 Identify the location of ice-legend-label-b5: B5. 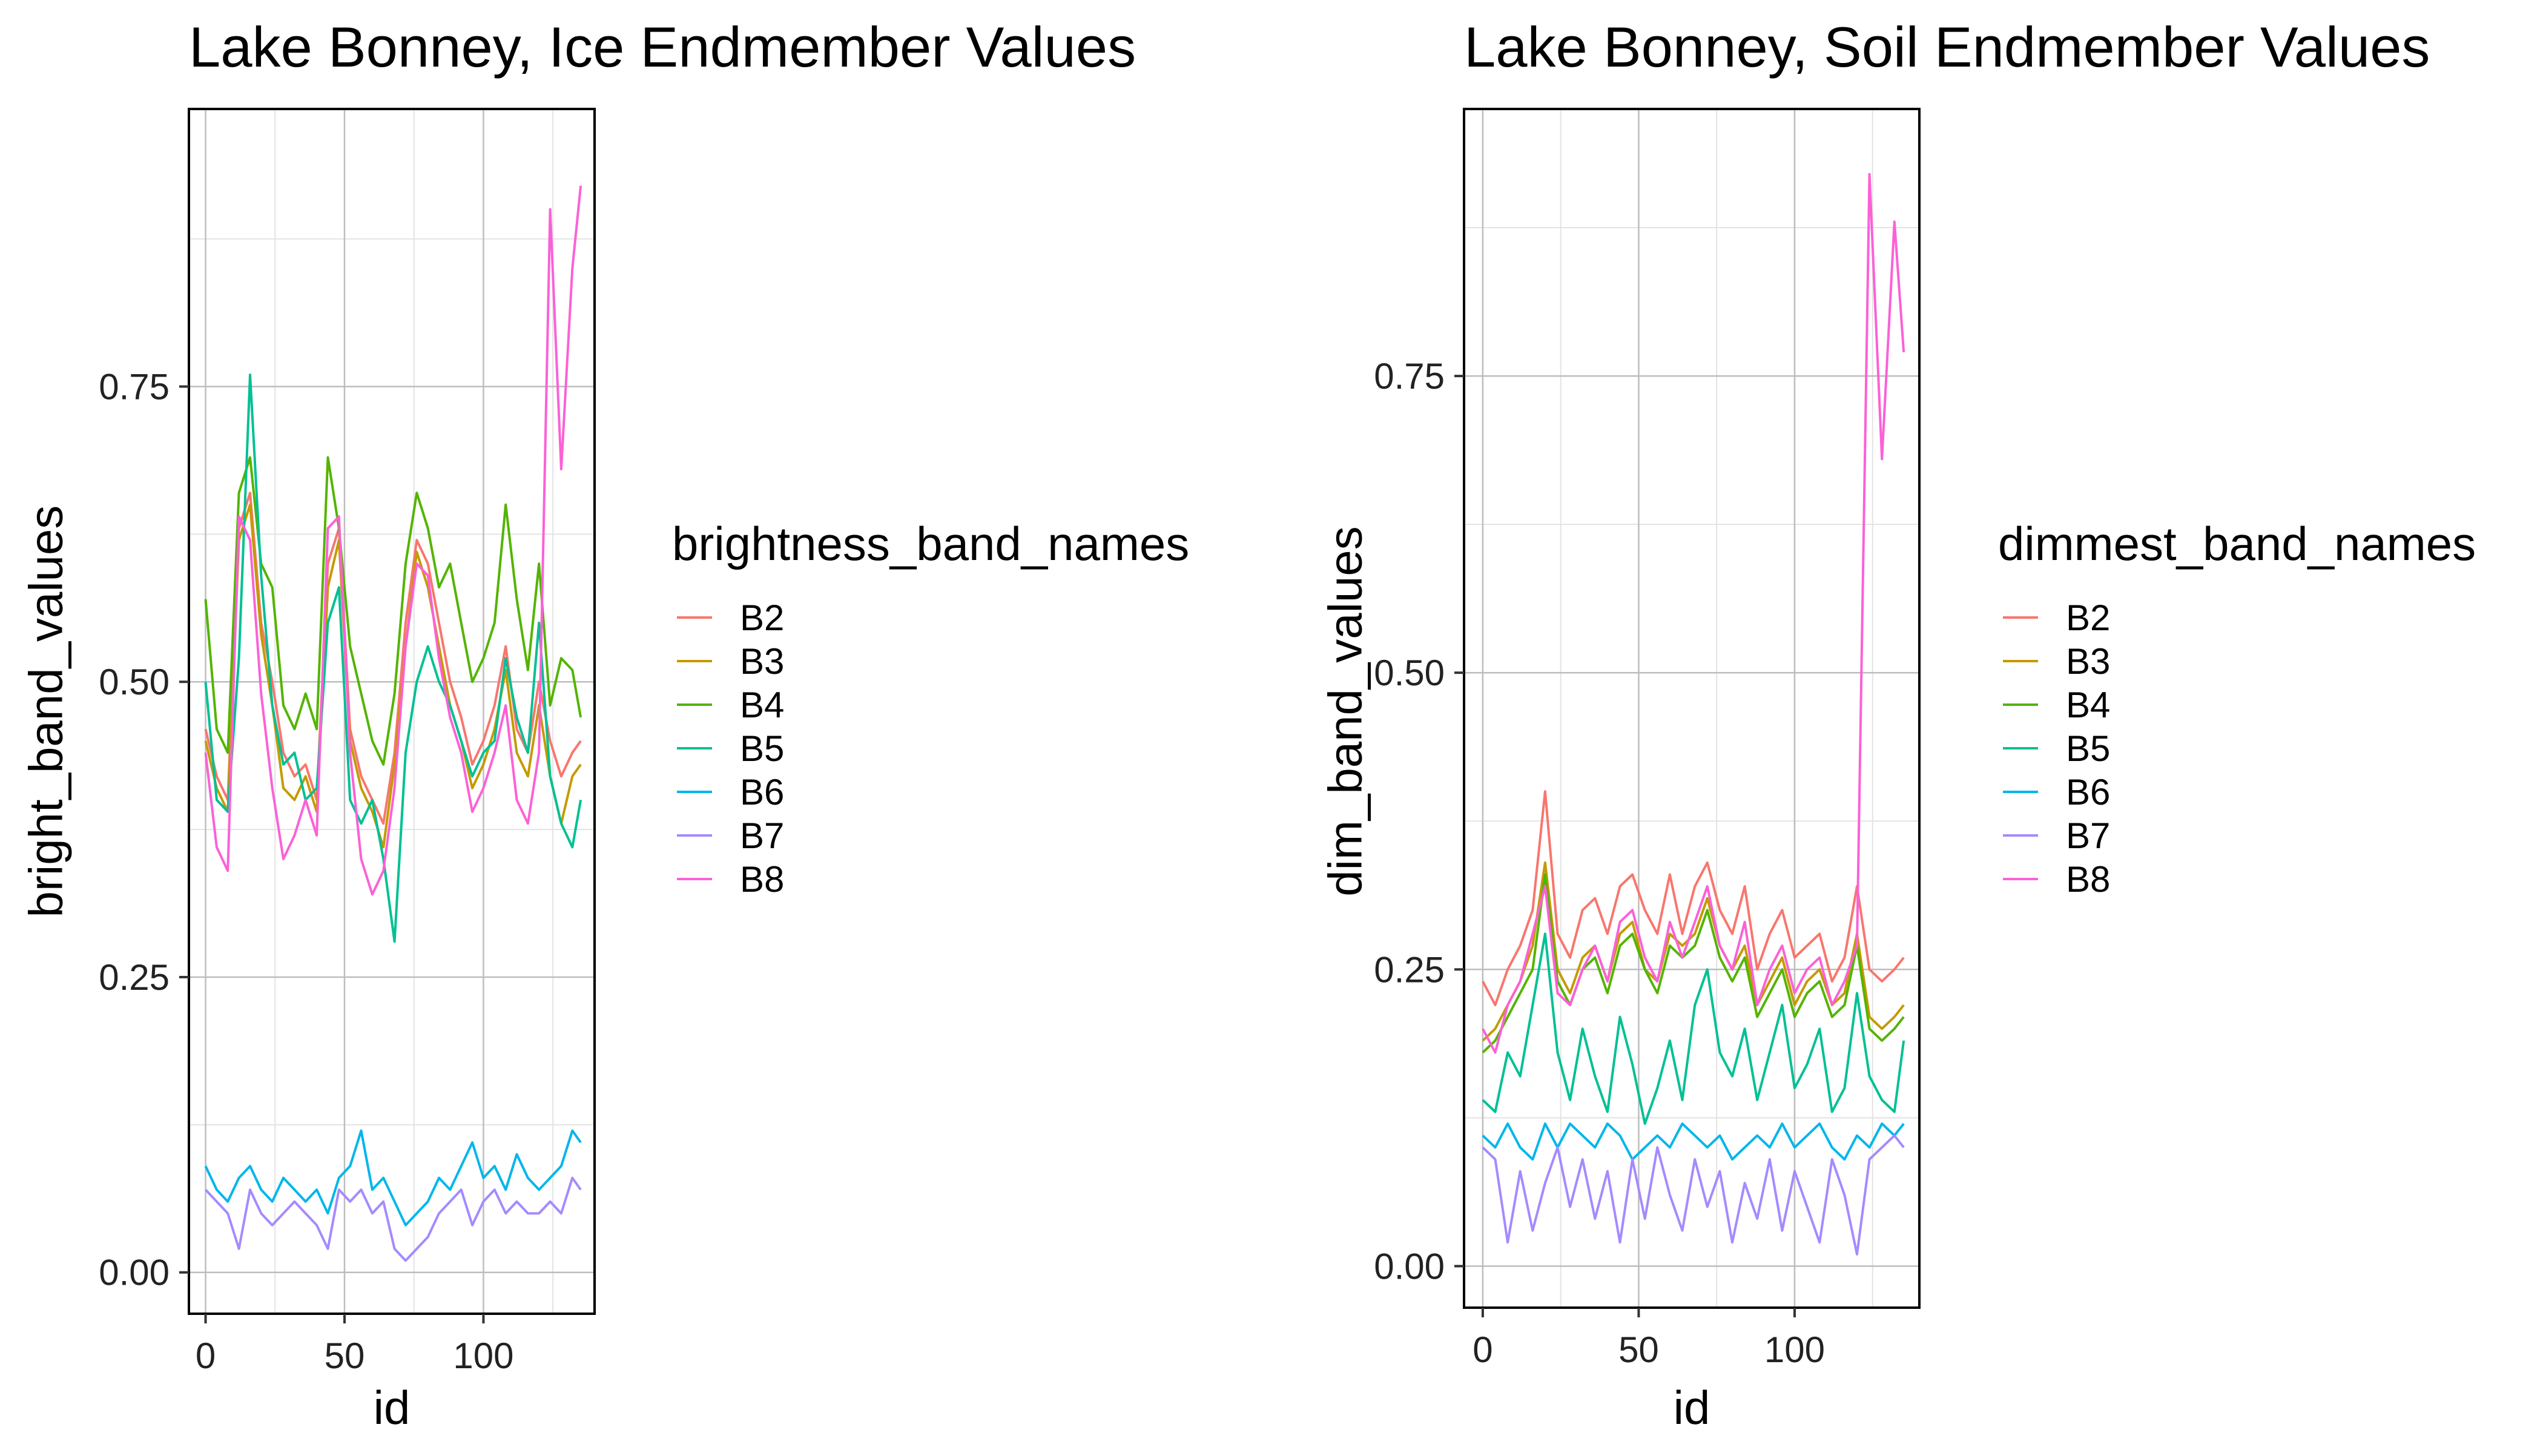
(762, 748).